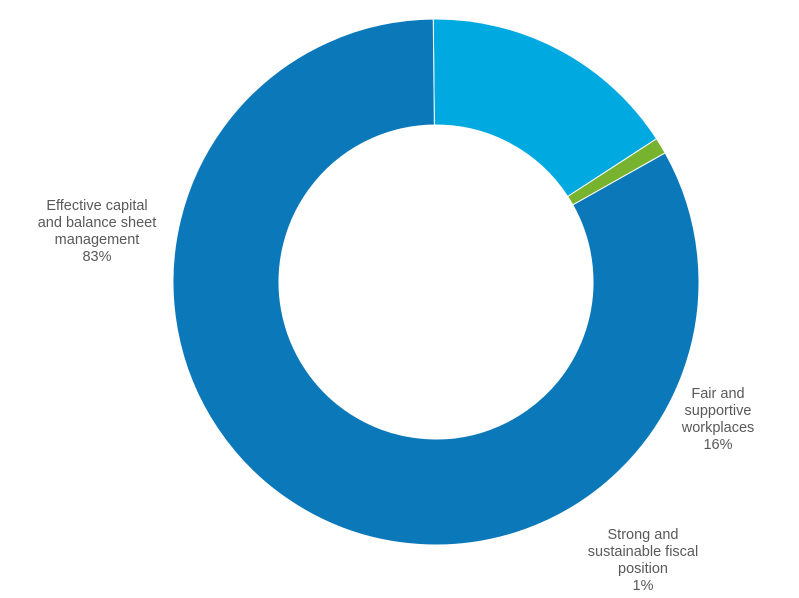 This screenshot has height=598, width=799. Describe the element at coordinates (96, 206) in the screenshot. I see `slice-label-line: Effective capital` at that location.